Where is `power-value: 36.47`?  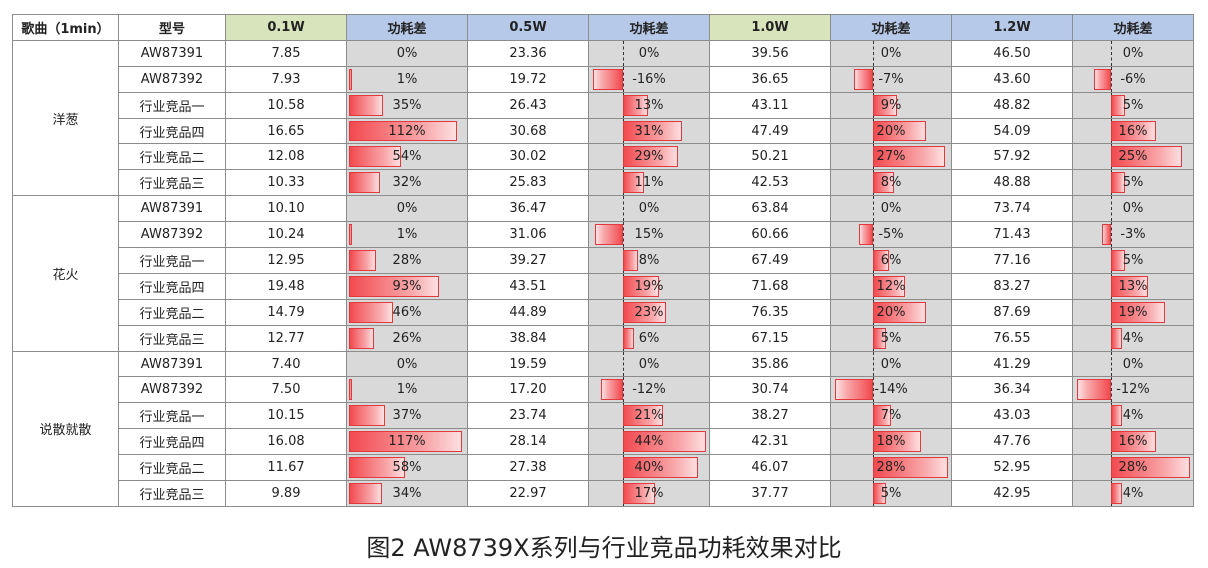
power-value: 36.47 is located at coordinates (528, 209).